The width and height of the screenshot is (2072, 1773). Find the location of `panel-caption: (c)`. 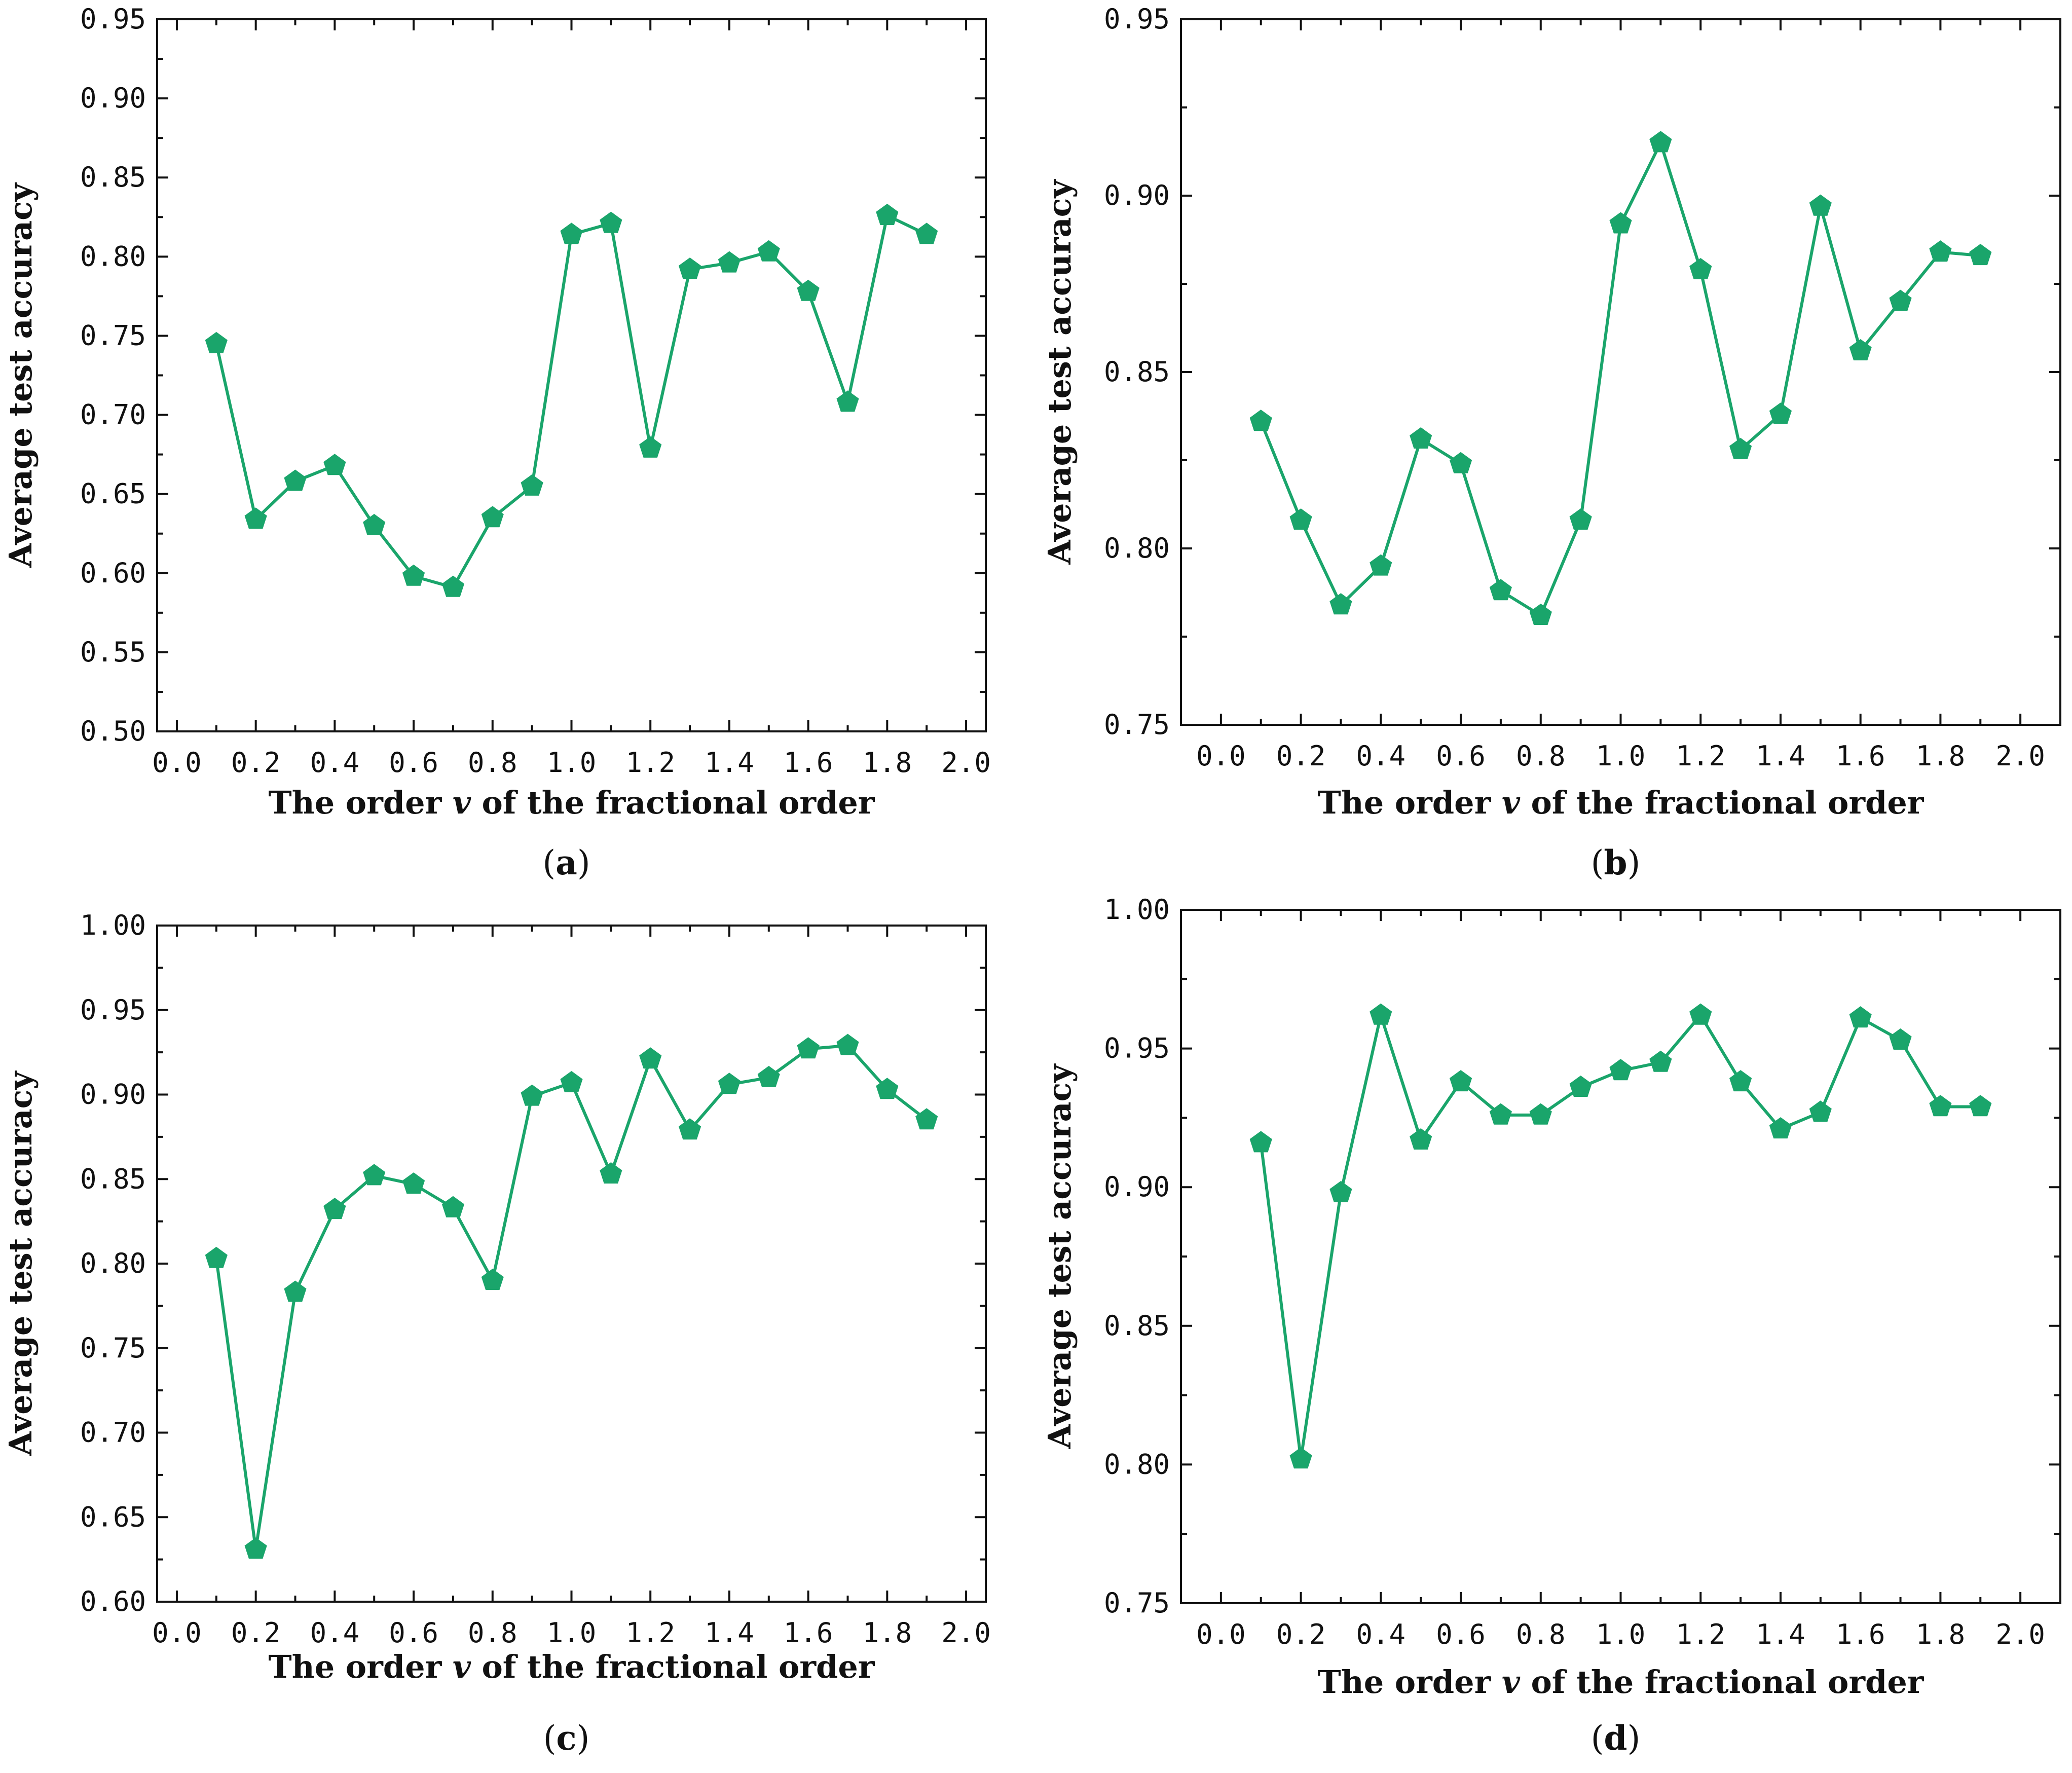

panel-caption: (c) is located at coordinates (566, 1738).